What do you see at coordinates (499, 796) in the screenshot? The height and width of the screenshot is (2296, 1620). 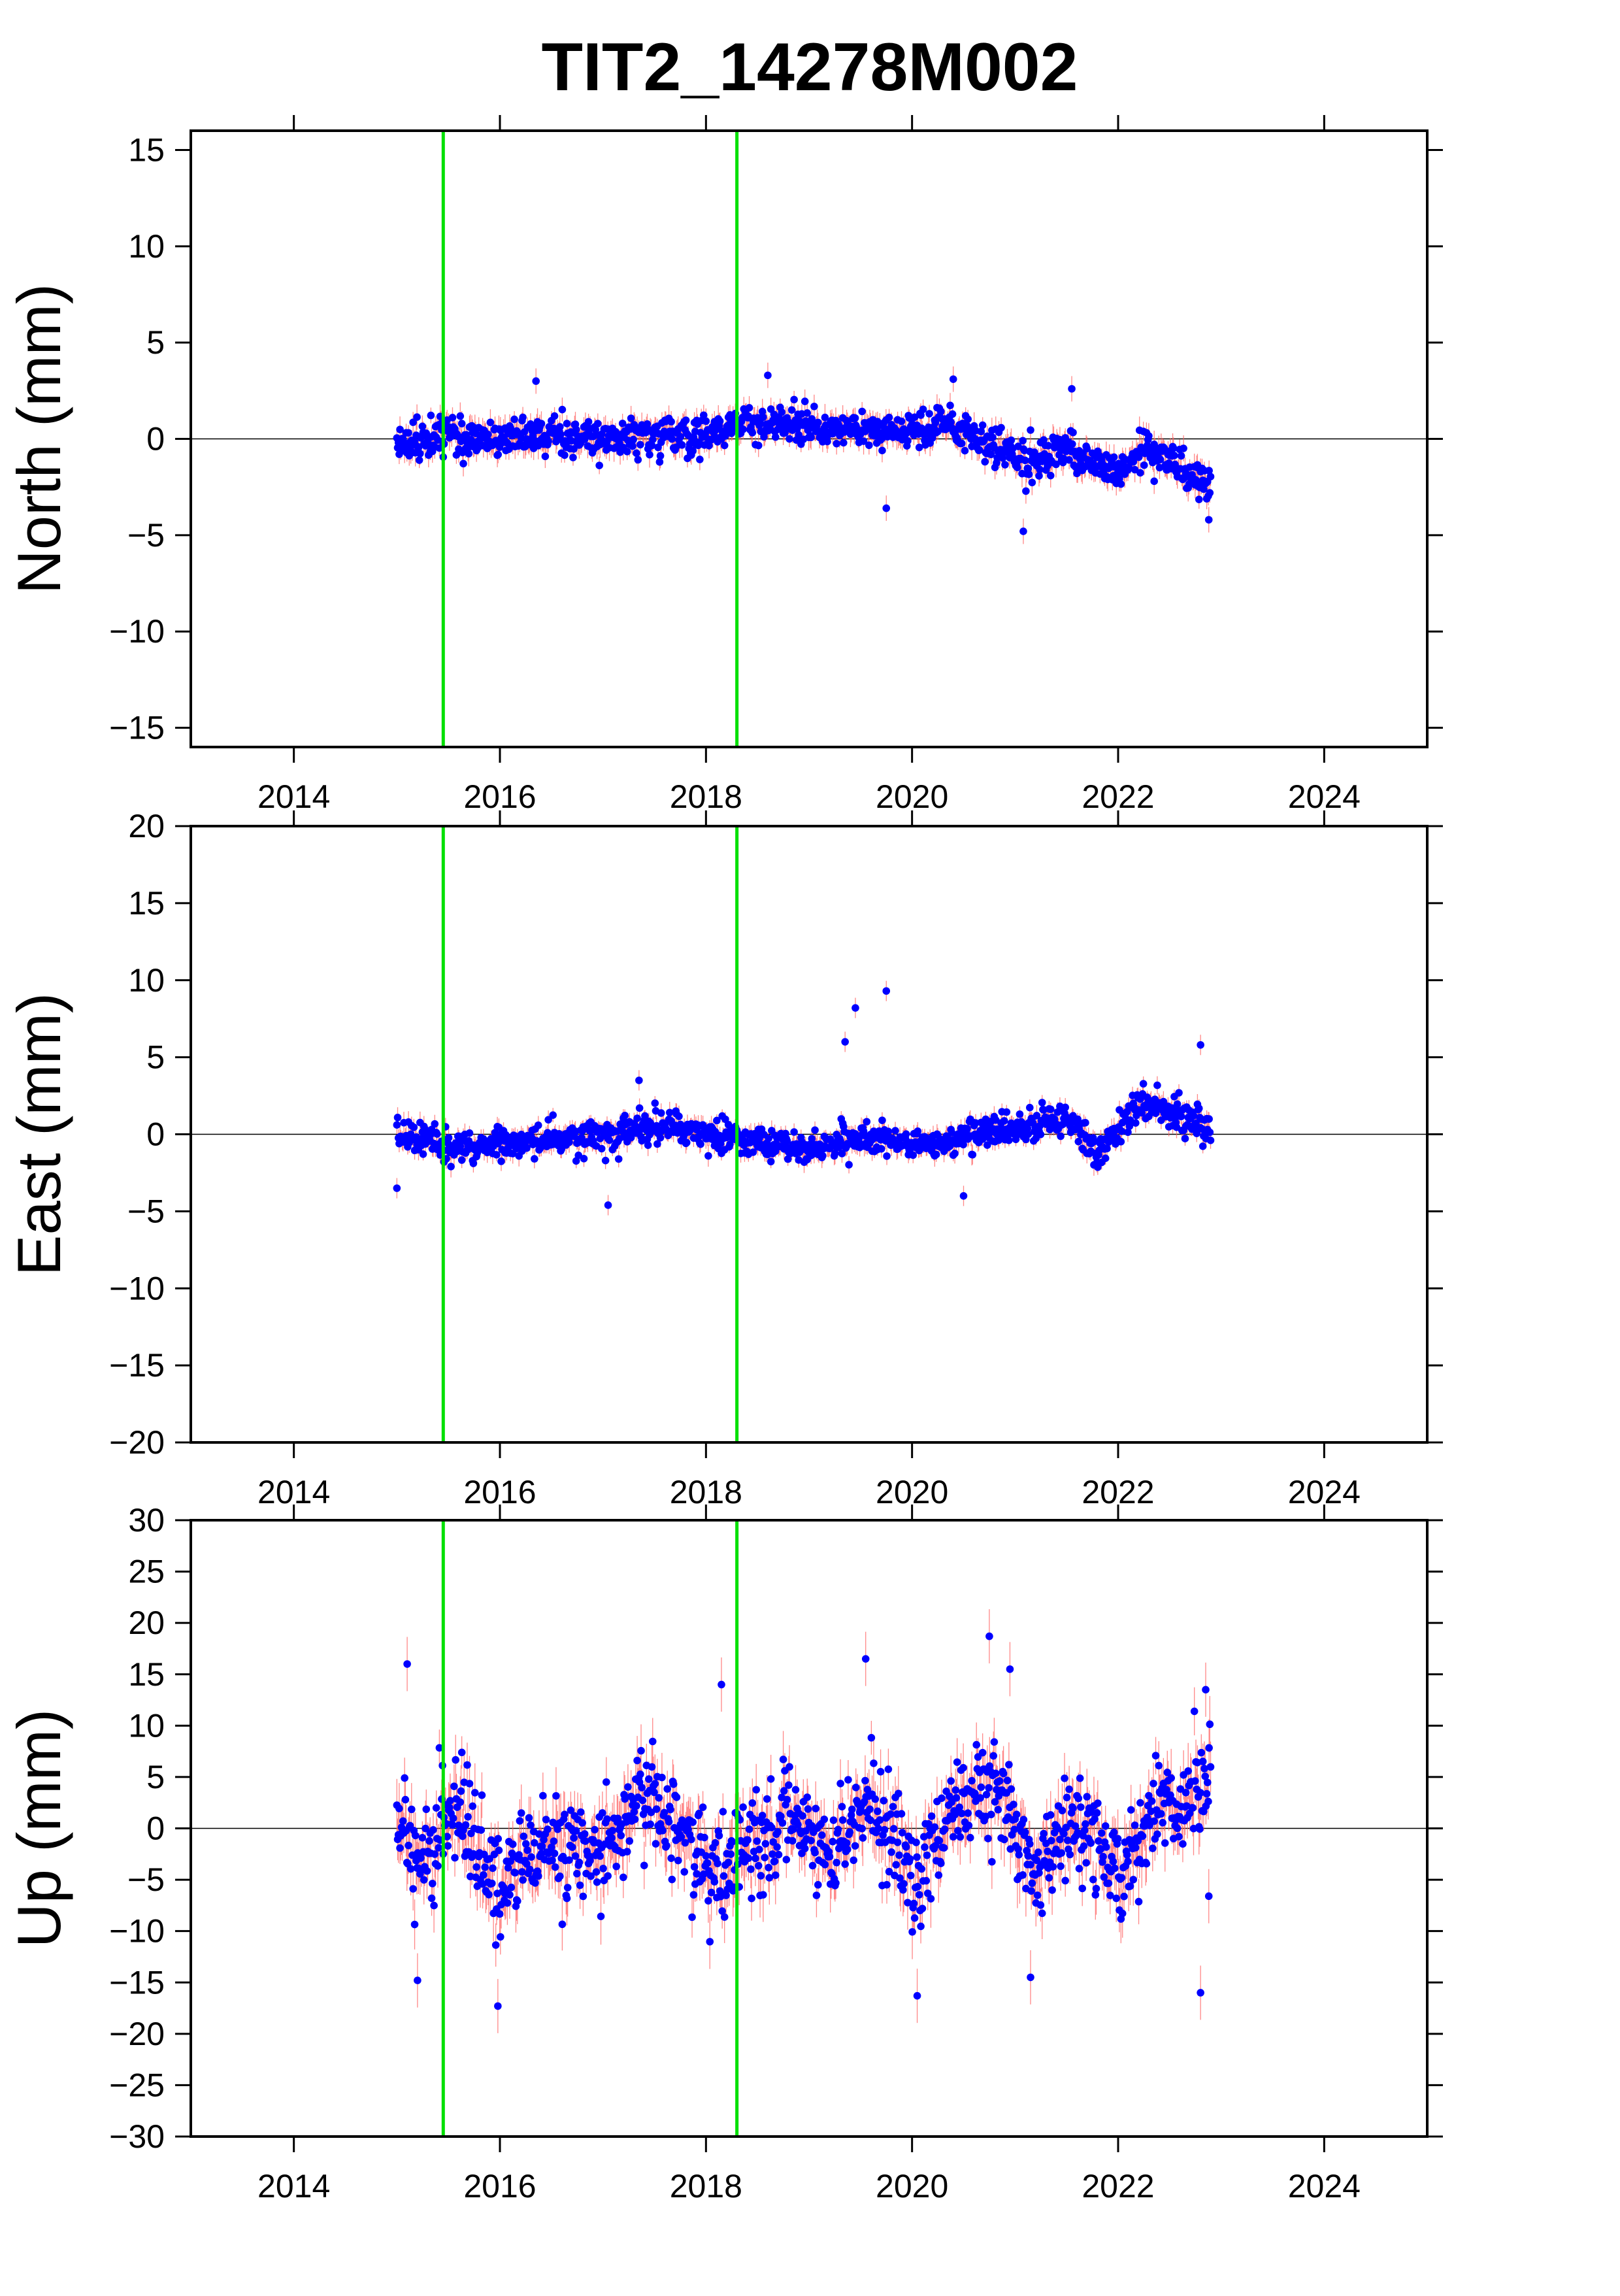 I see `x-tick-label: 2016` at bounding box center [499, 796].